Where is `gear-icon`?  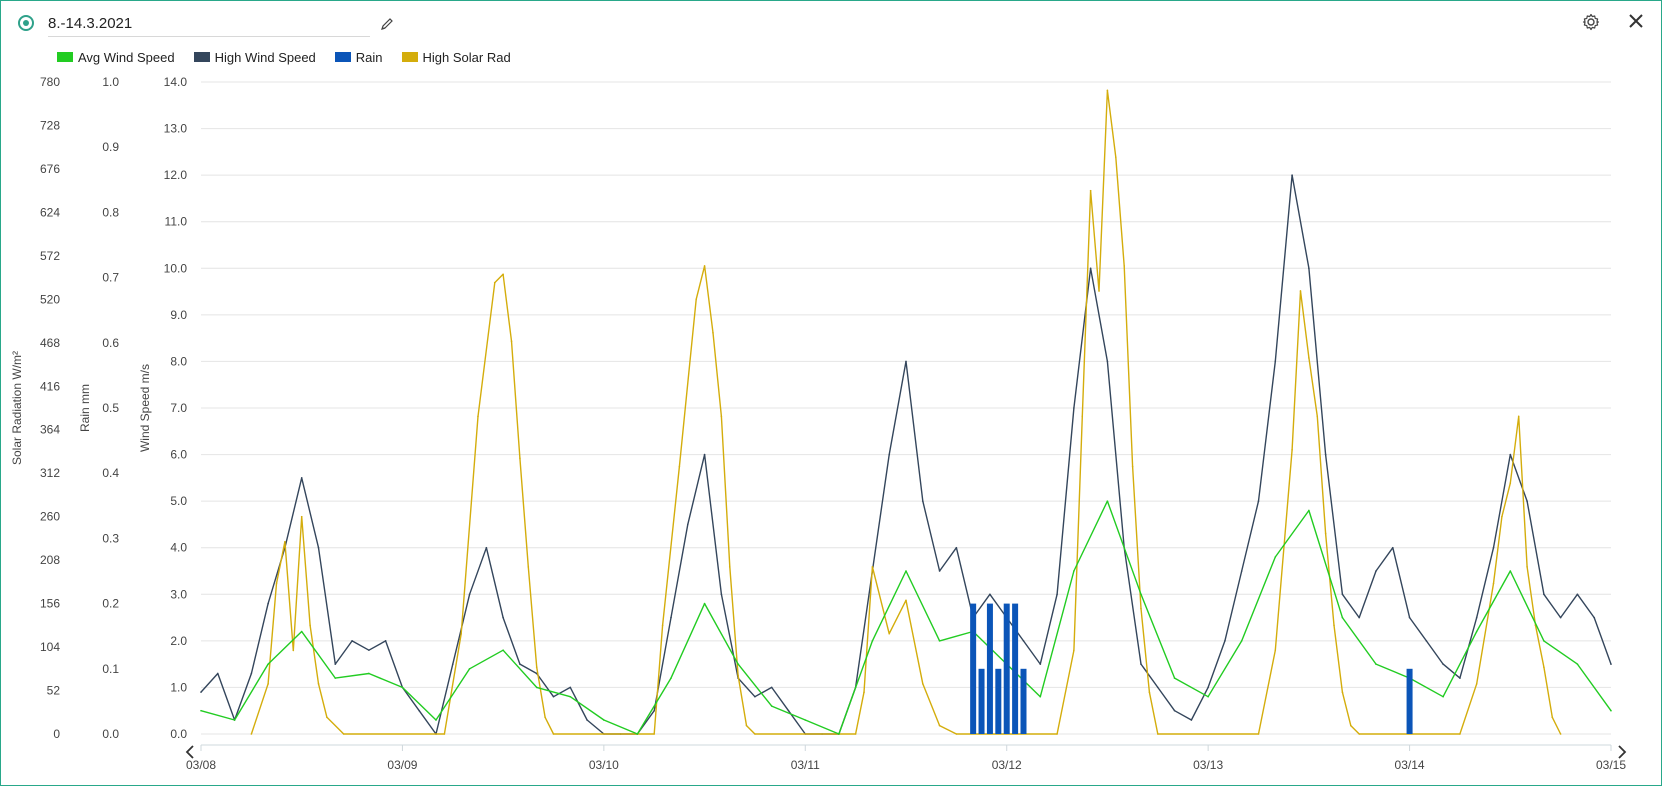 gear-icon is located at coordinates (1591, 22).